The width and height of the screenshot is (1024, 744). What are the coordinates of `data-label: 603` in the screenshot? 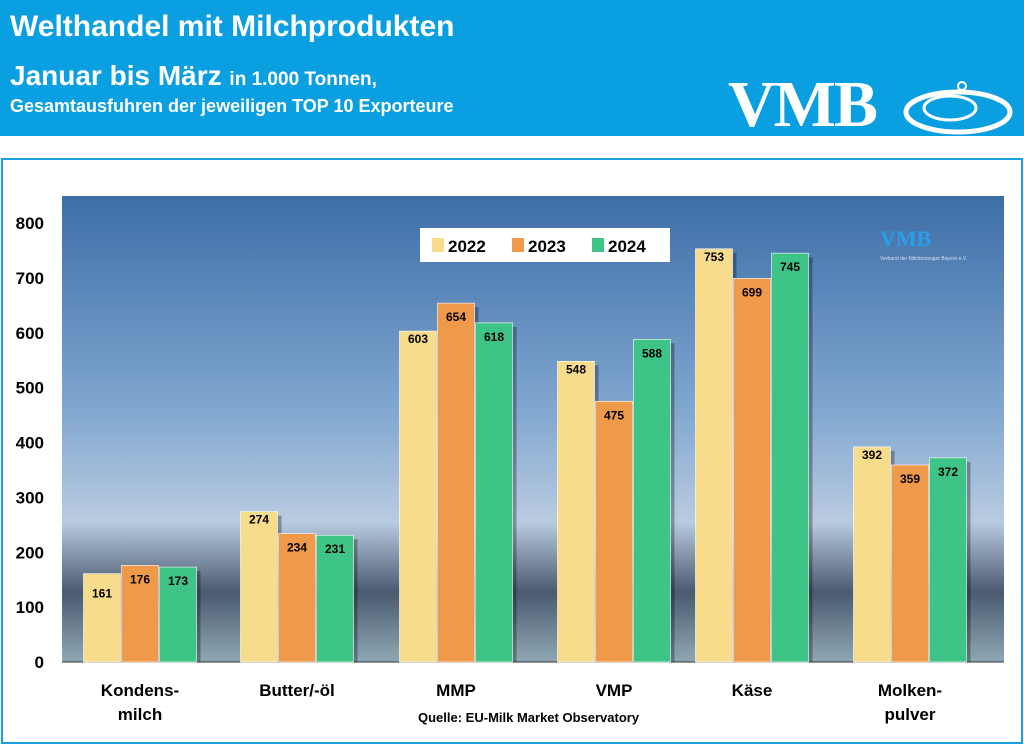 It's located at (418, 339).